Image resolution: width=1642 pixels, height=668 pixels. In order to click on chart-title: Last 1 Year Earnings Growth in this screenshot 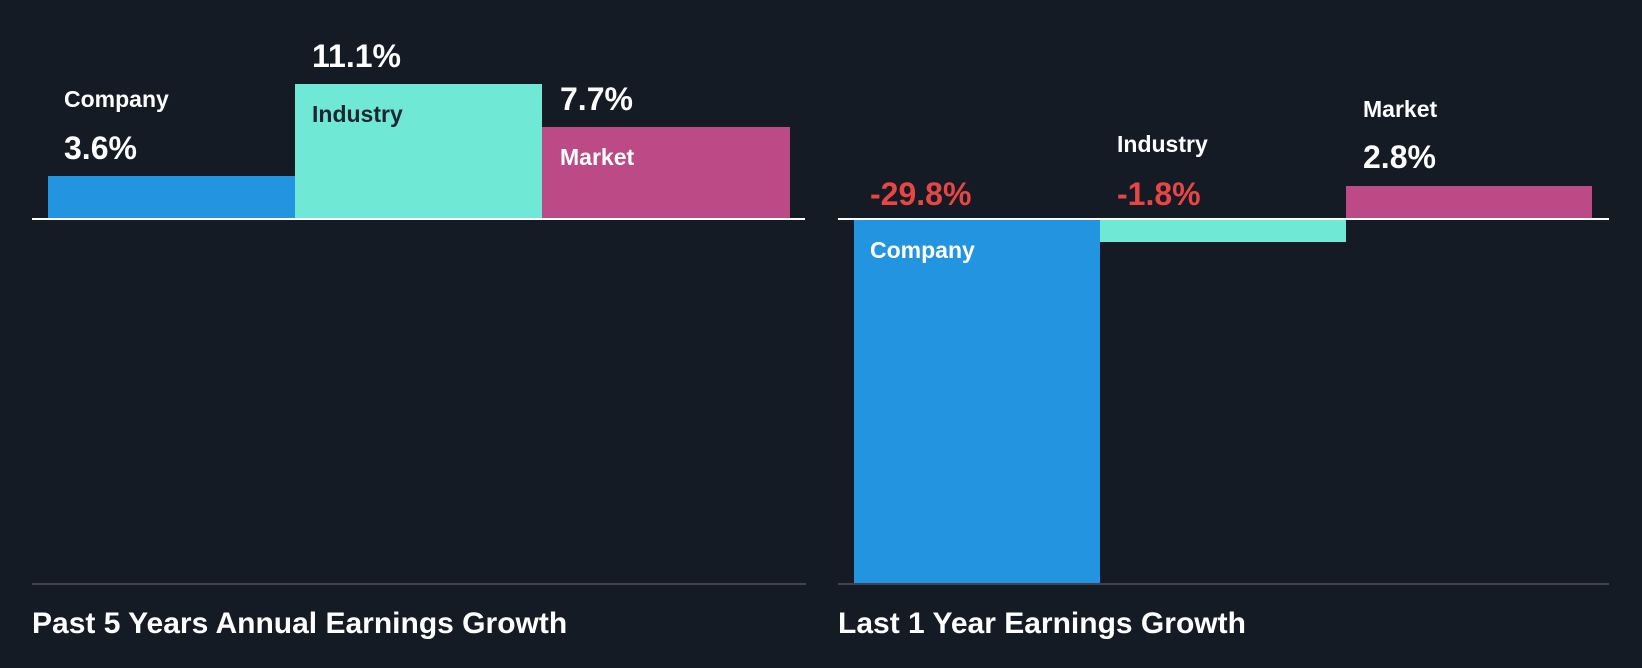, I will do `click(1042, 623)`.